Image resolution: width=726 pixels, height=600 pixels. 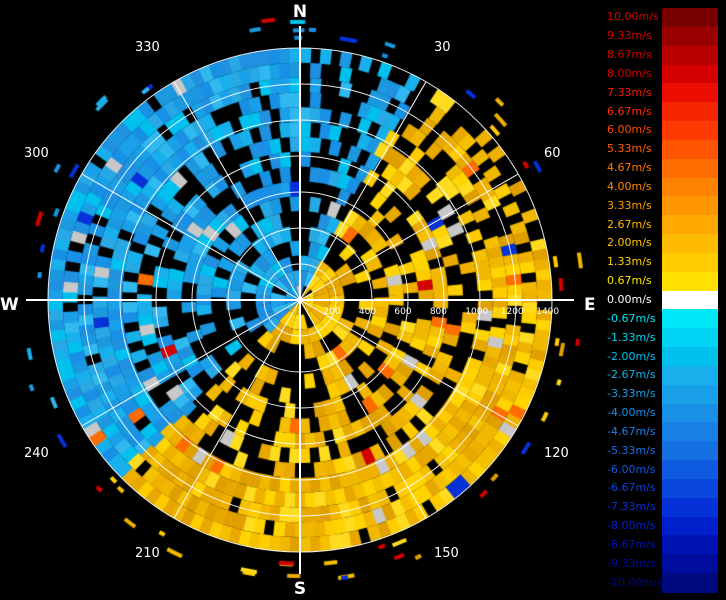 What do you see at coordinates (629, 149) in the screenshot?
I see `legend-label: 5.33m/s` at bounding box center [629, 149].